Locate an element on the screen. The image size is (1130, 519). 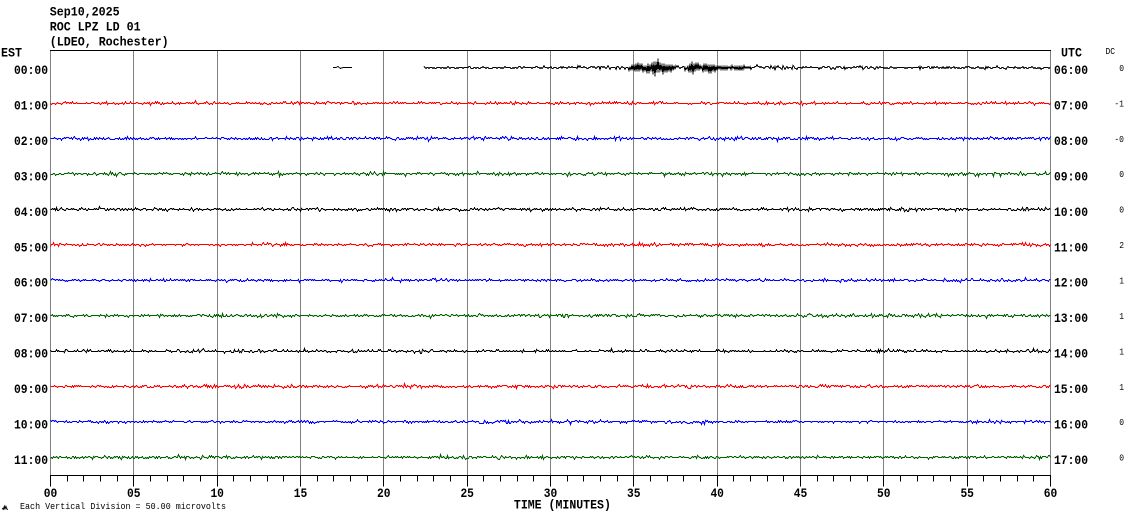
svg-text: 15 is located at coordinates (301, 493).